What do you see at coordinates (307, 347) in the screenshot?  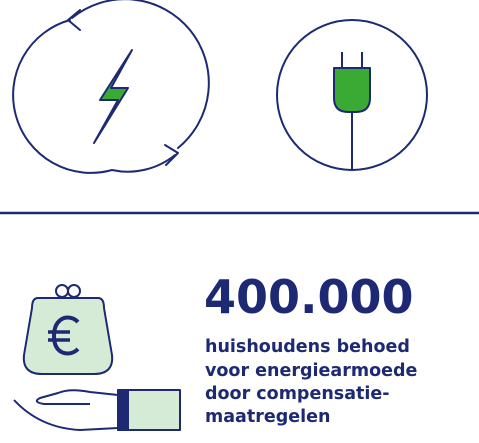 I see `description-line: huishoudens behoed` at bounding box center [307, 347].